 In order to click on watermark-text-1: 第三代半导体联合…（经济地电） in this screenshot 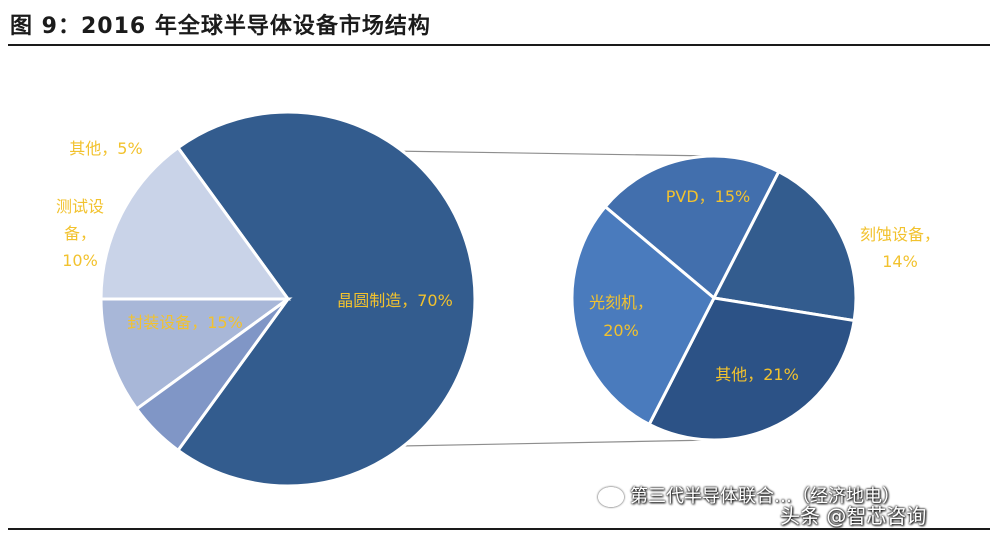, I will do `click(765, 496)`.